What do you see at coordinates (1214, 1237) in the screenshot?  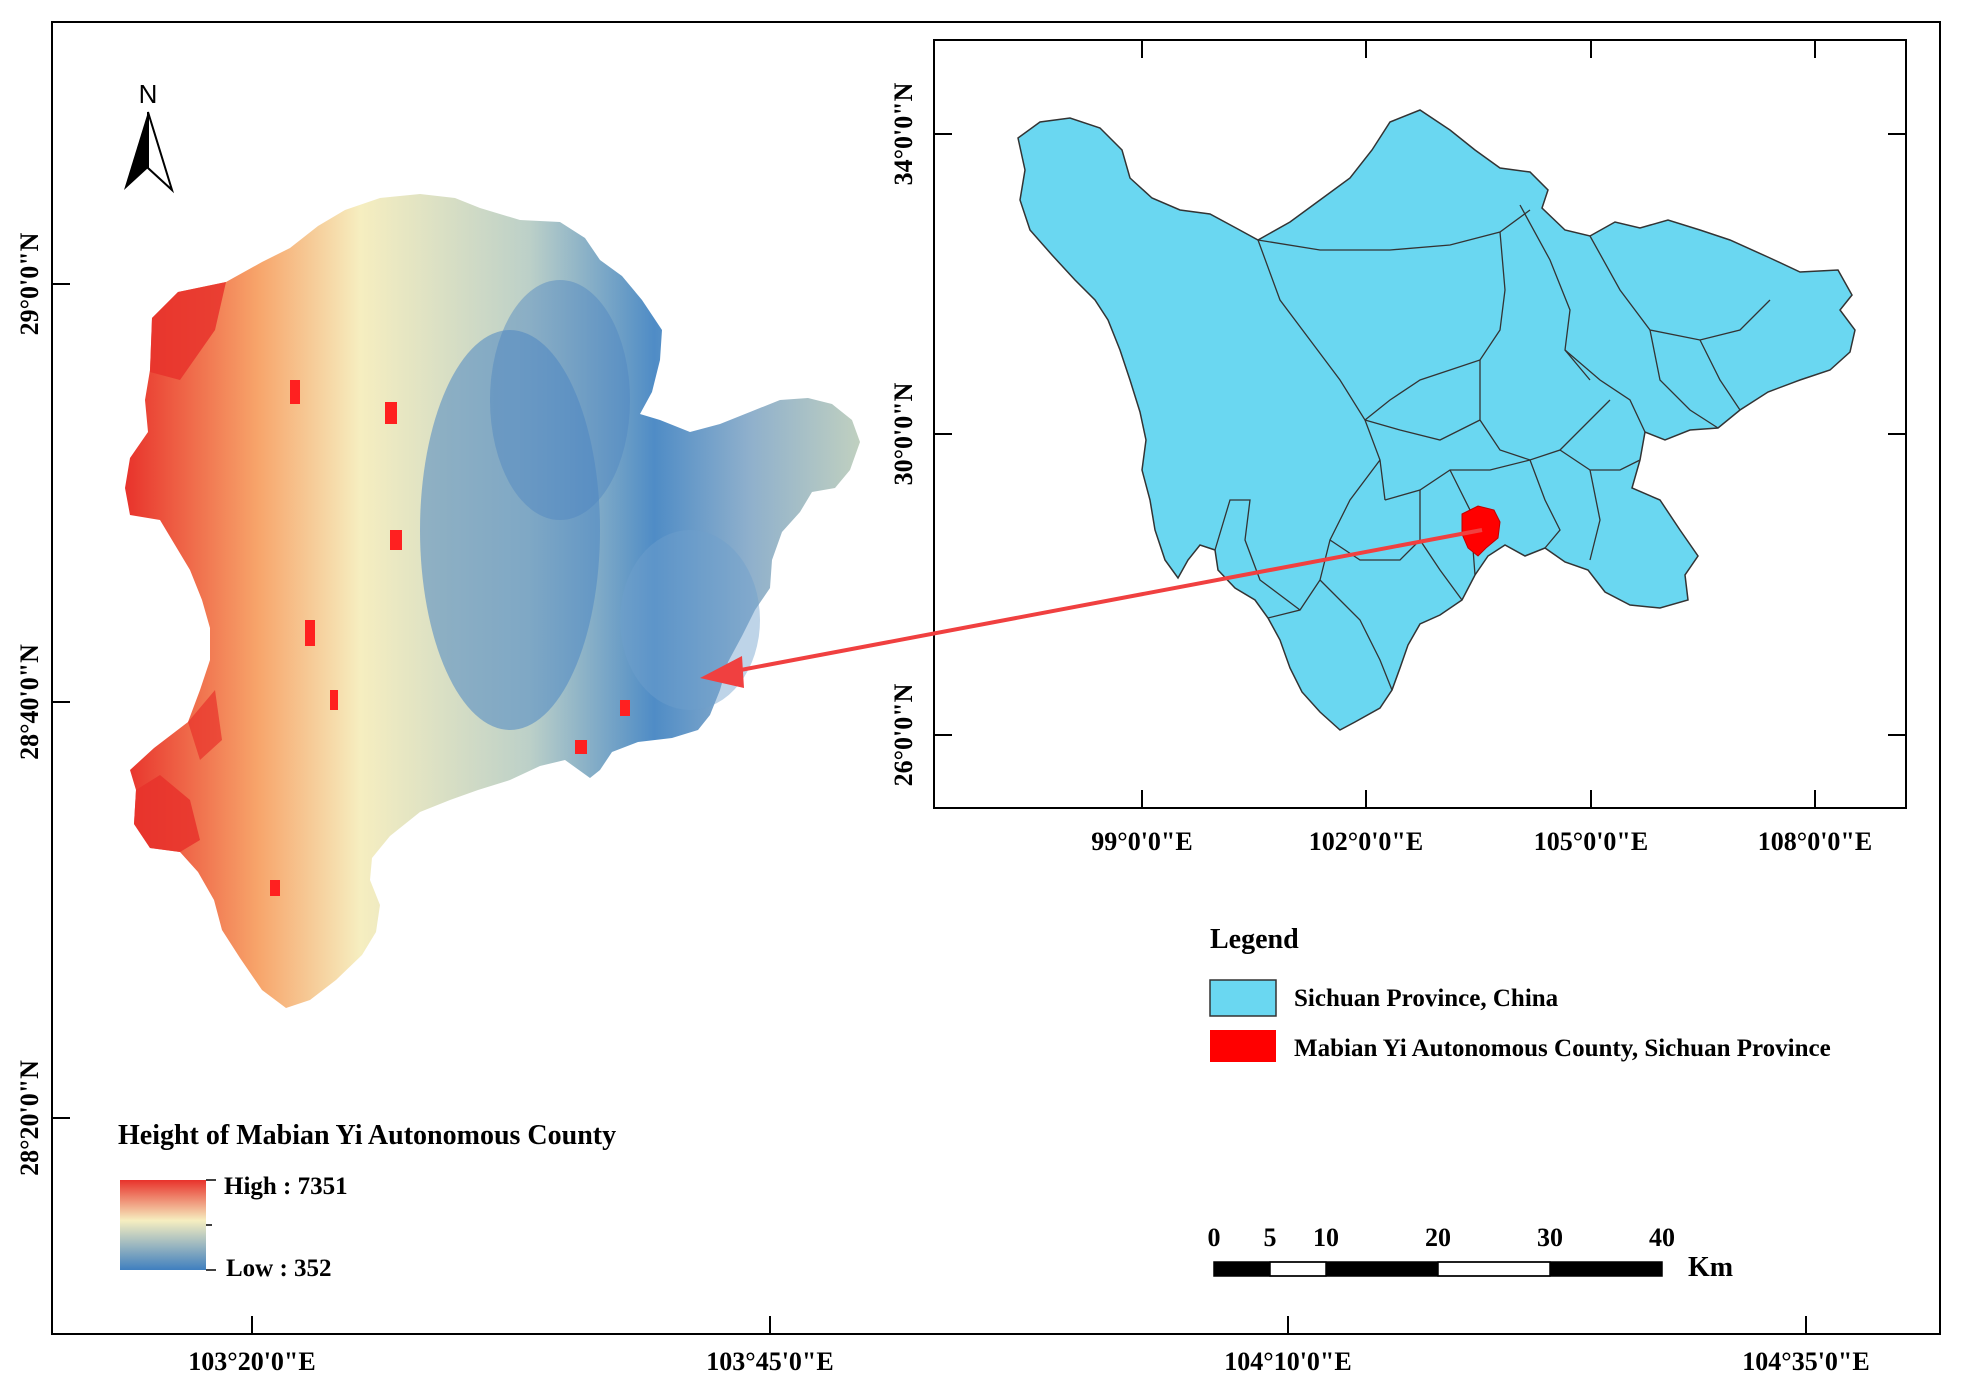 I see `scale-tick-0: 0` at bounding box center [1214, 1237].